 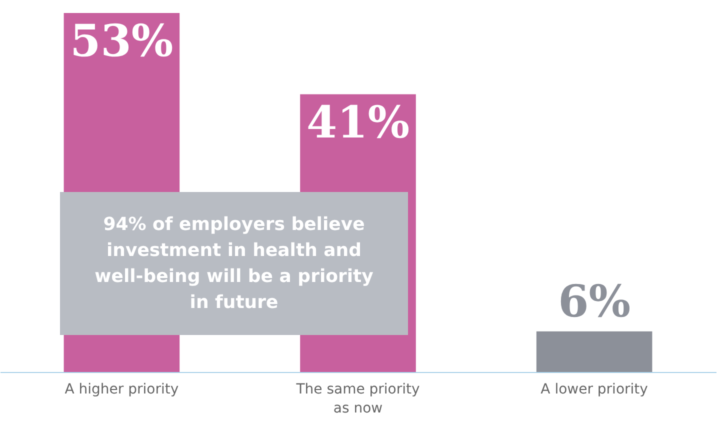 I want to click on x-tick-label: A lower priority, so click(x=594, y=390).